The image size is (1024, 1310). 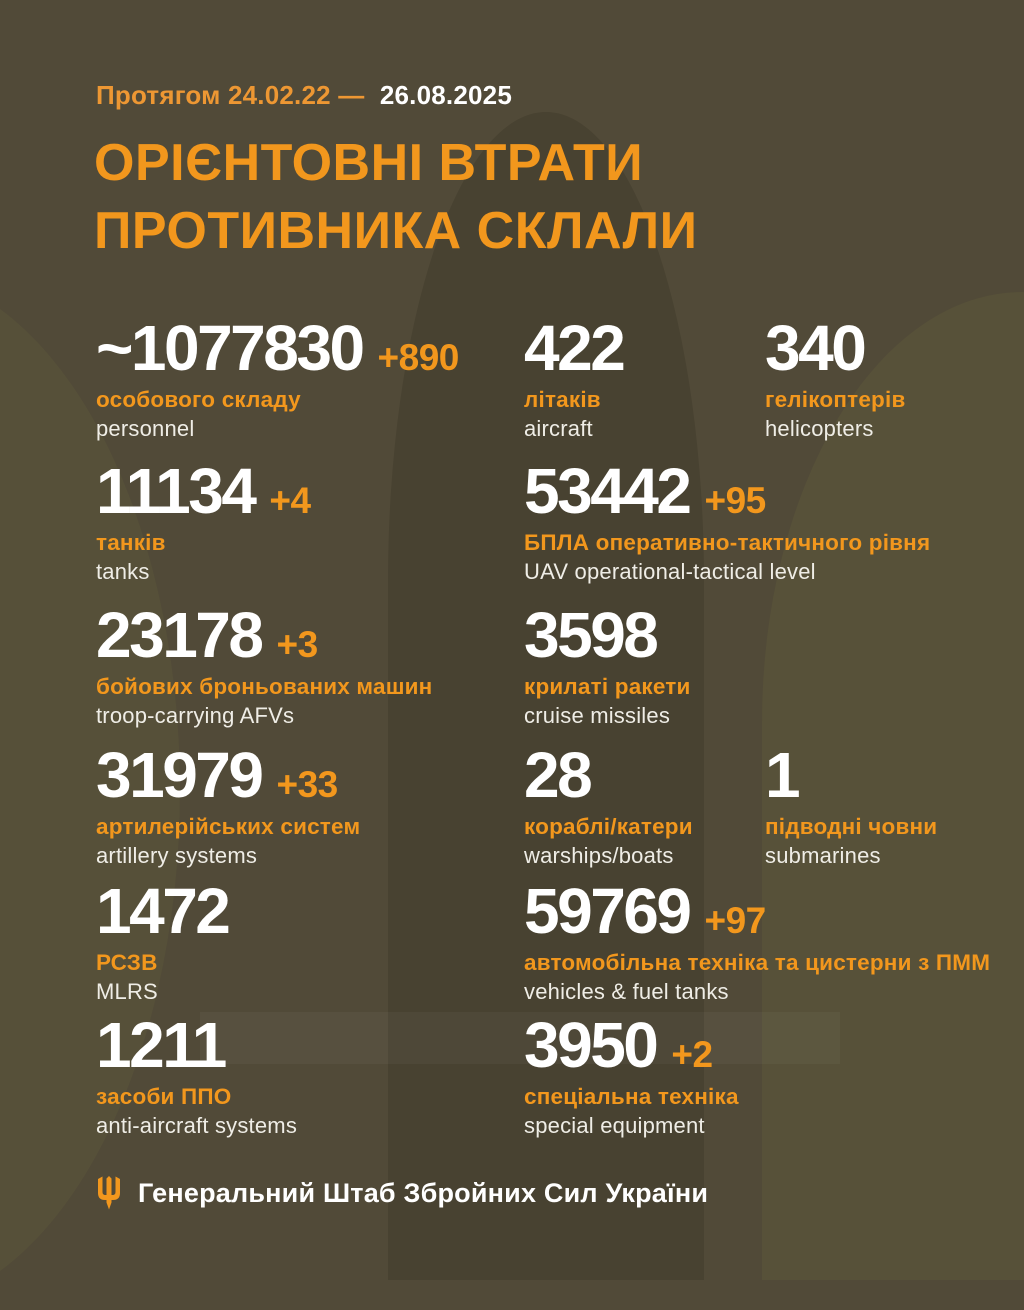 What do you see at coordinates (608, 826) in the screenshot?
I see `stat-label-uk: кораблі/катери` at bounding box center [608, 826].